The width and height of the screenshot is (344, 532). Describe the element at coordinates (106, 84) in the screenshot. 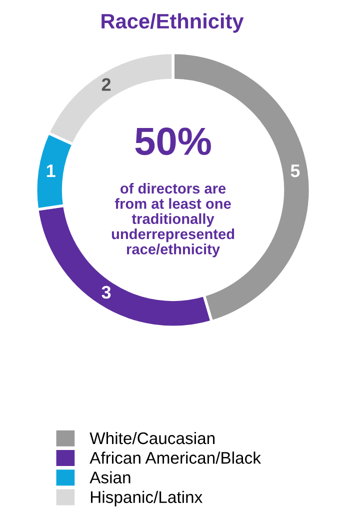

I see `data-label: 2` at that location.